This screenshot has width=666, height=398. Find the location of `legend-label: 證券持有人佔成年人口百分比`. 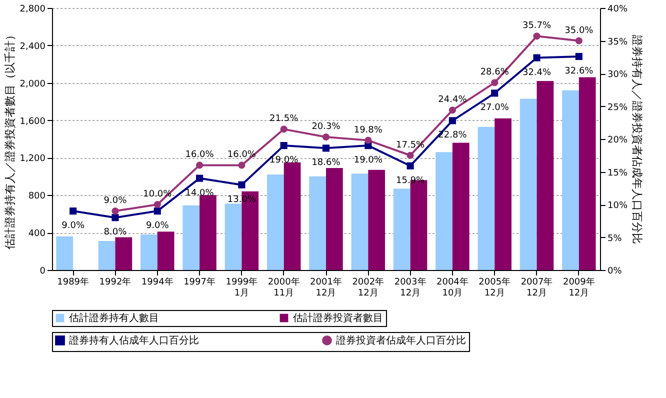

legend-label: 證券持有人佔成年人口百分比 is located at coordinates (134, 340).